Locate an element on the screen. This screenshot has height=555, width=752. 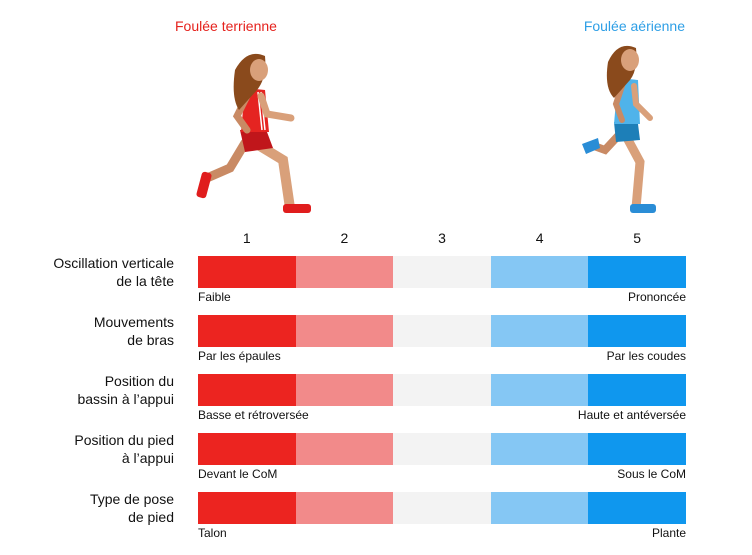
scale-number-3: 3 is located at coordinates (442, 238).